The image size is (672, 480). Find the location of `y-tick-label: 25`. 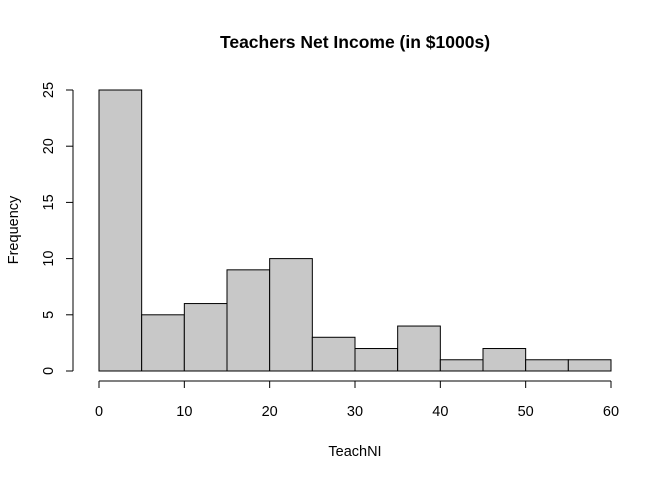

y-tick-label: 25 is located at coordinates (49, 90).